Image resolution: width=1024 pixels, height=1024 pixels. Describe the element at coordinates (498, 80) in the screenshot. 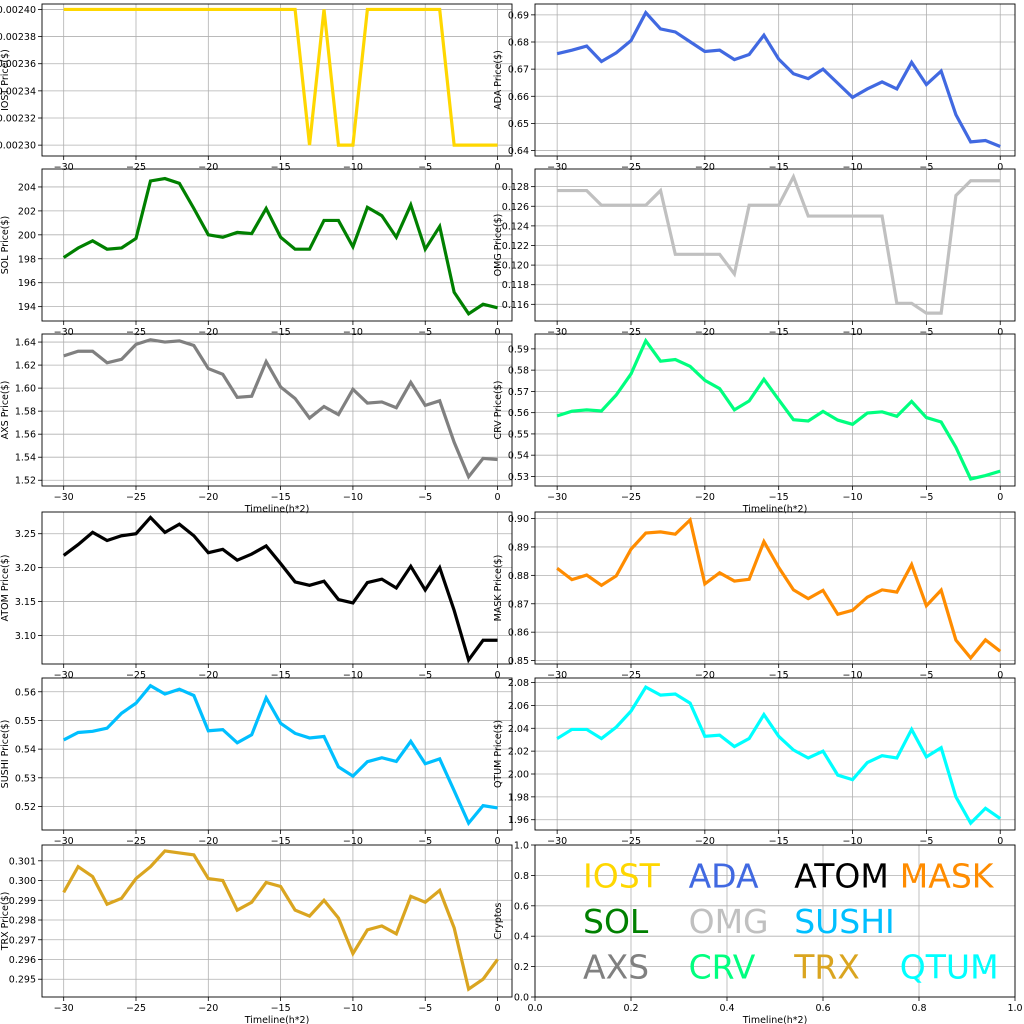

I see `y-axis-label: ADA Price($)` at that location.